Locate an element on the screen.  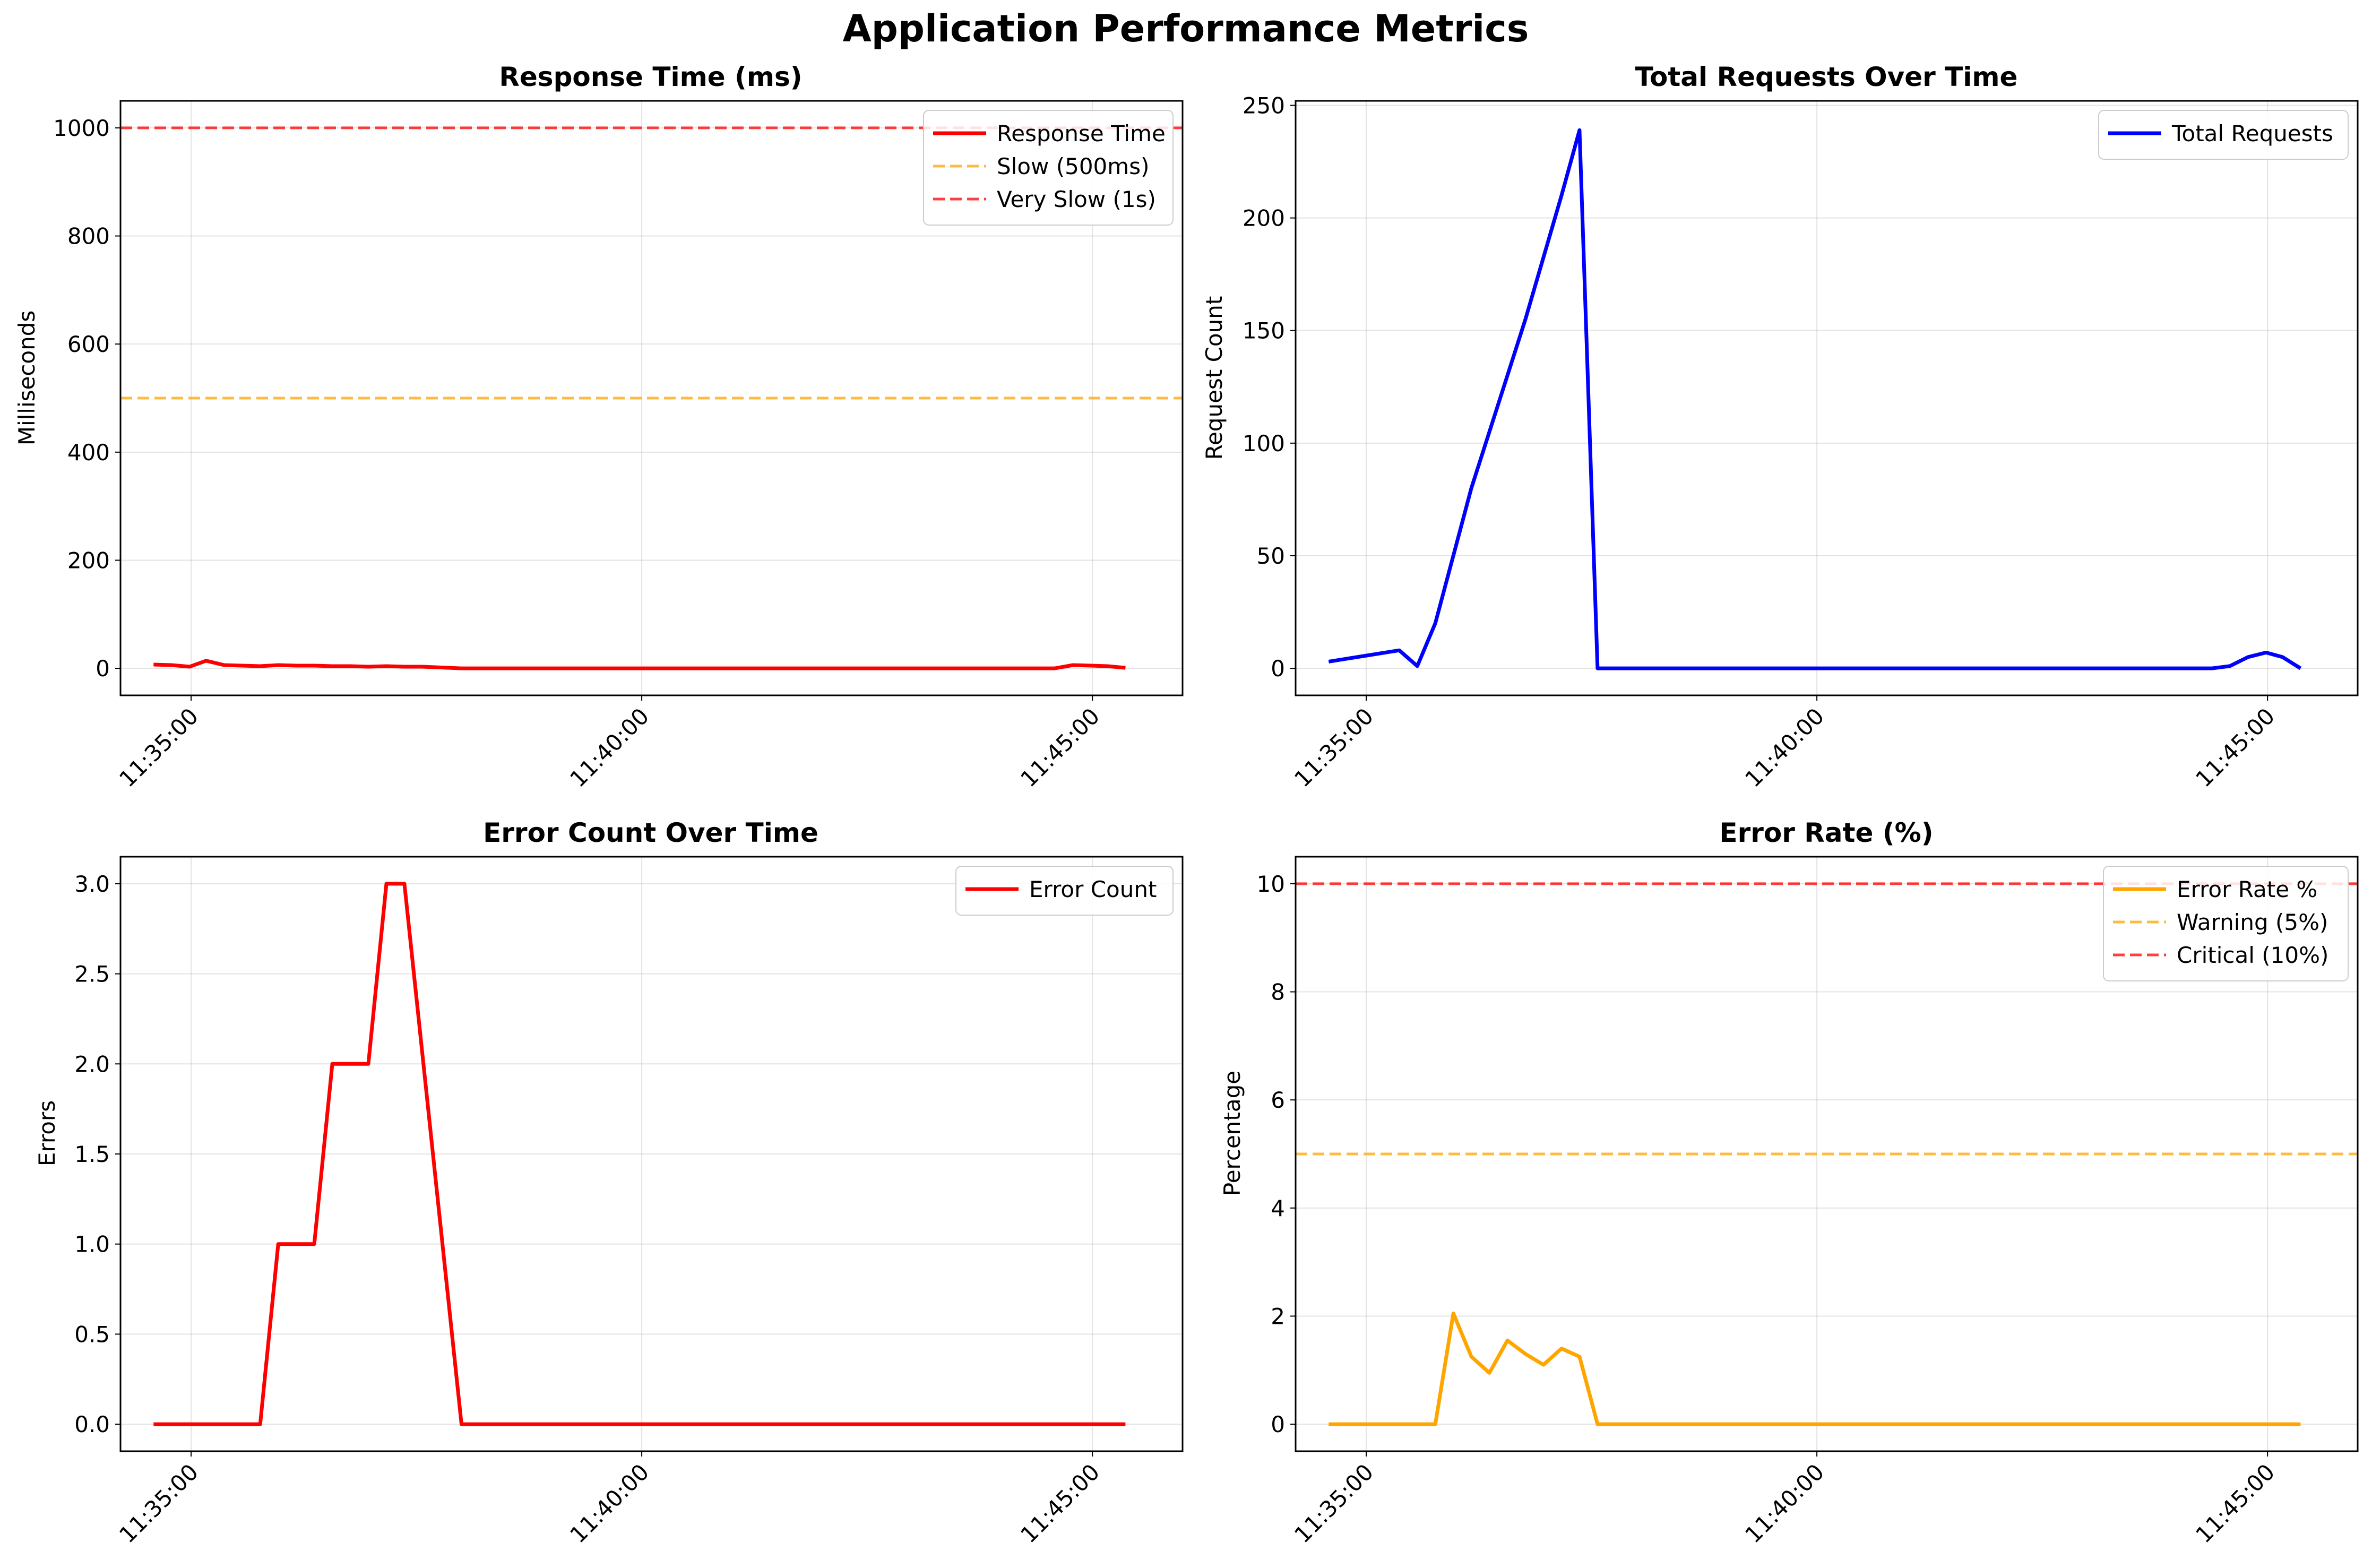
y-axis-label: Errors is located at coordinates (47, 1133).